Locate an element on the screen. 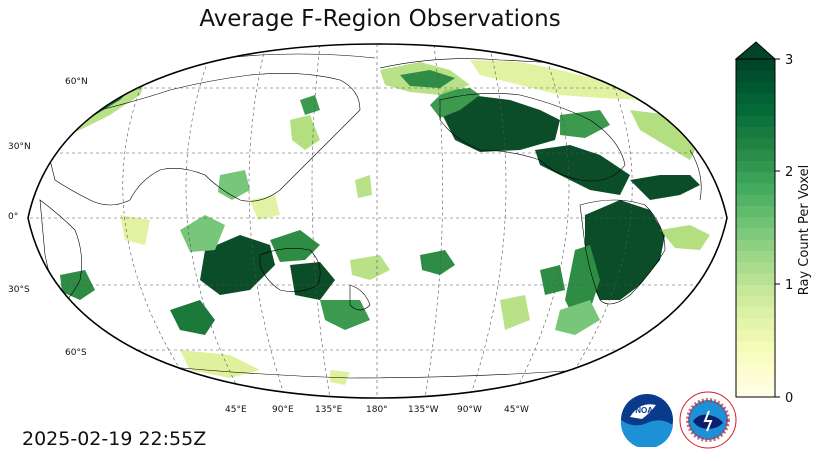 The width and height of the screenshot is (820, 461). lon-label-135w: 135°W is located at coordinates (423, 410).